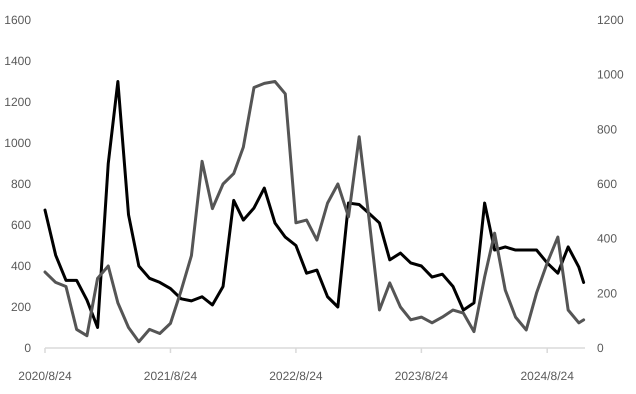 Image resolution: width=636 pixels, height=394 pixels. I want to click on x-tick-label: 2024/8/24, so click(547, 376).